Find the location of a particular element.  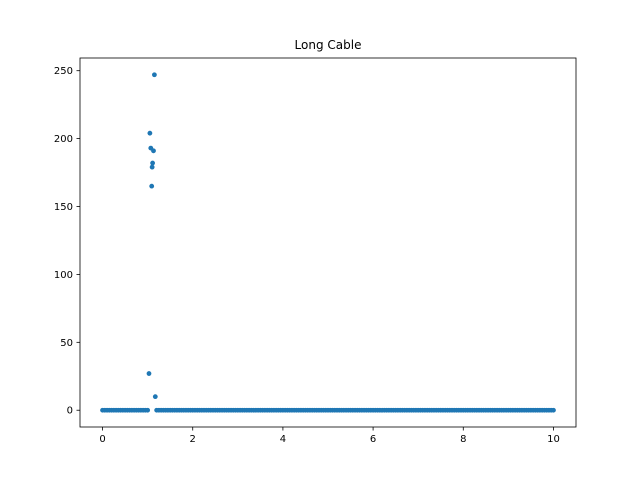

y-tick-label: 0 is located at coordinates (70, 411).